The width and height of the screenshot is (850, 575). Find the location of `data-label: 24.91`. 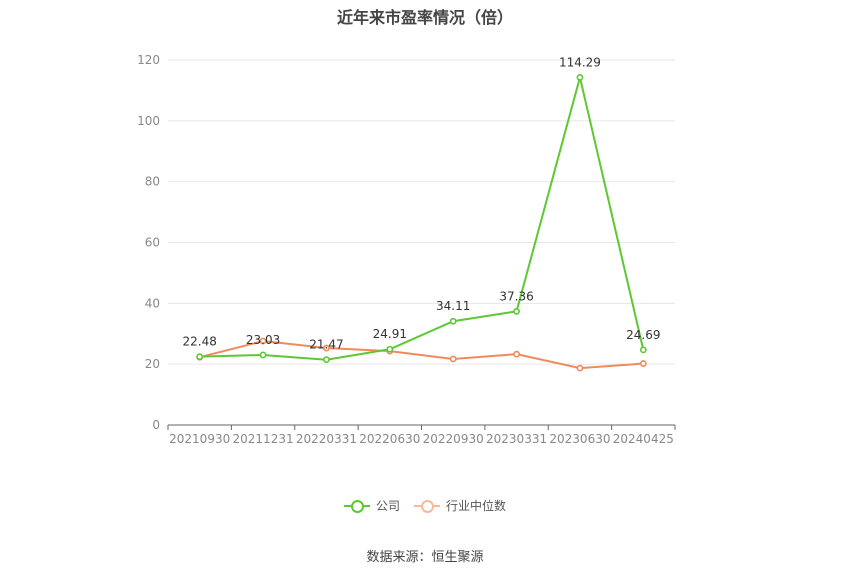

data-label: 24.91 is located at coordinates (390, 334).